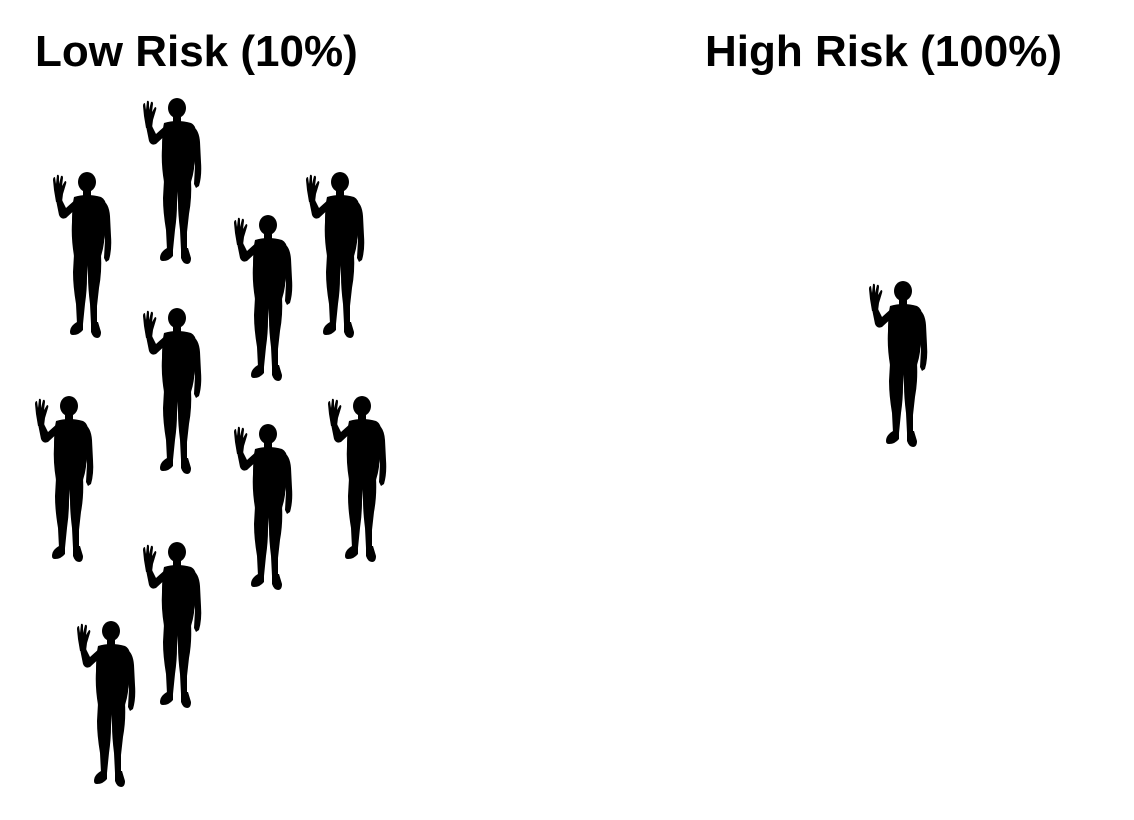 This screenshot has height=820, width=1134. I want to click on low-risk-title: Low Risk (10%), so click(196, 51).